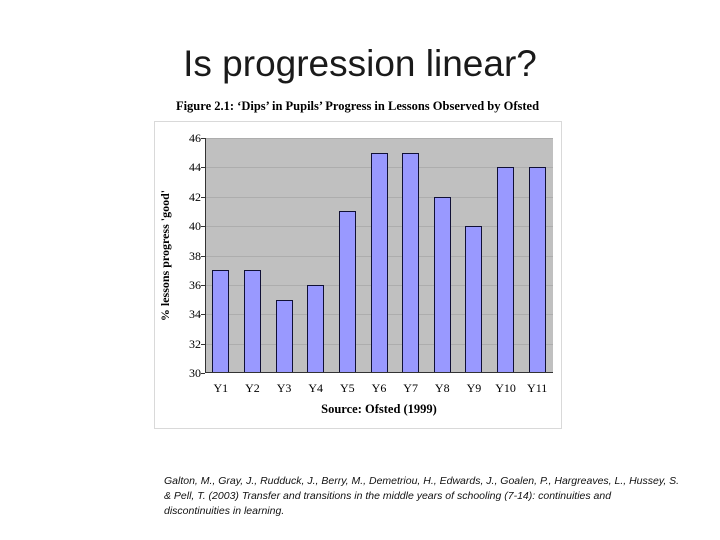 This screenshot has width=720, height=540. I want to click on x-tick-label: Y7, so click(410, 388).